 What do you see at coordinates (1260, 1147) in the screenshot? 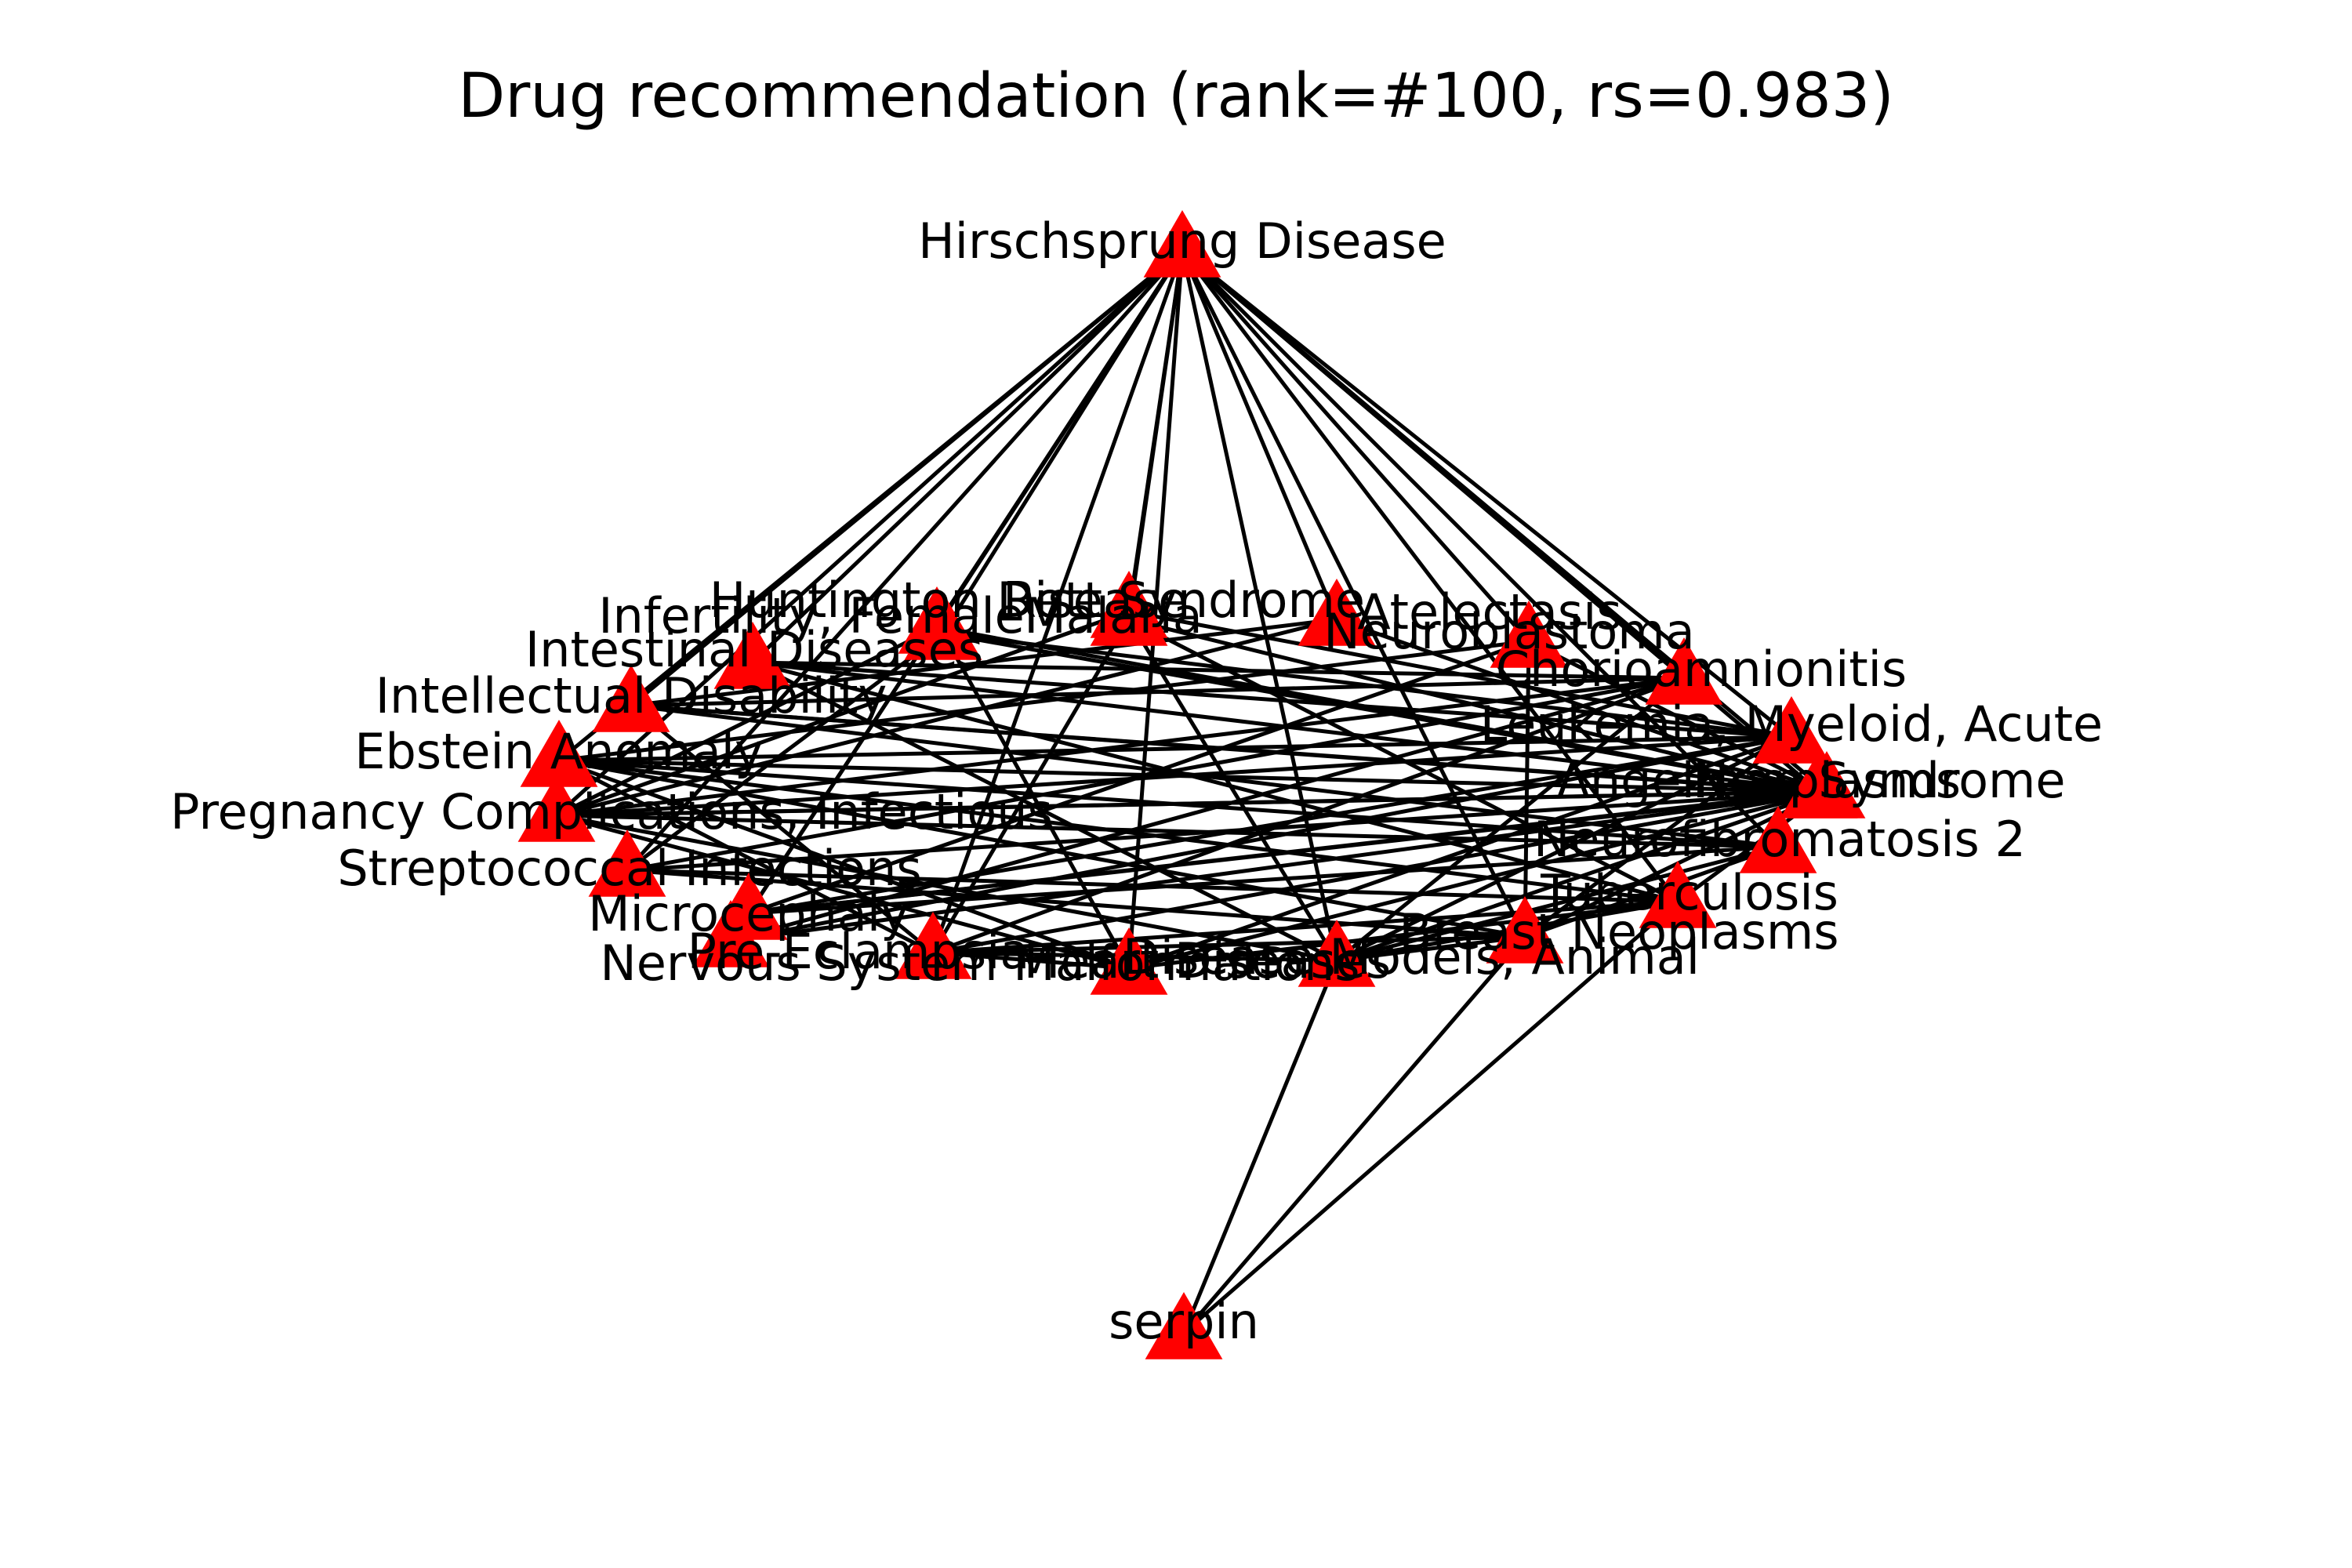
I see `edge-serpin-heart_disease` at bounding box center [1260, 1147].